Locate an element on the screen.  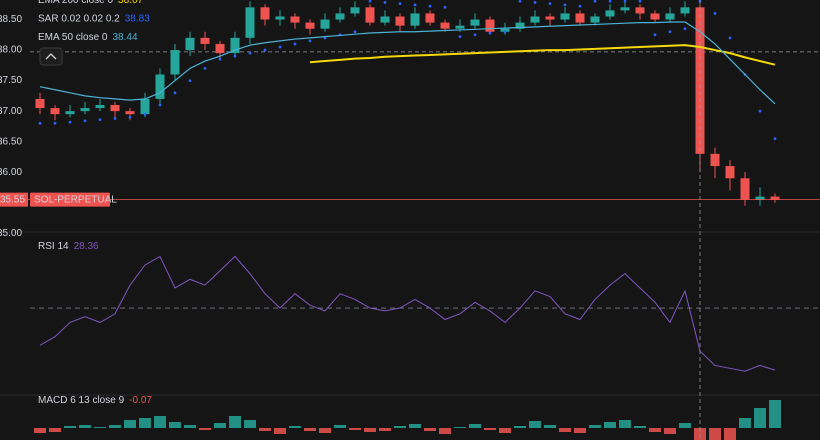
collapse-button is located at coordinates (51, 56).